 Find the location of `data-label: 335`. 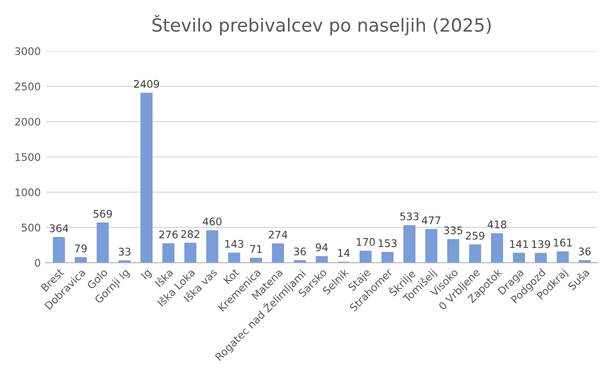

data-label: 335 is located at coordinates (453, 230).